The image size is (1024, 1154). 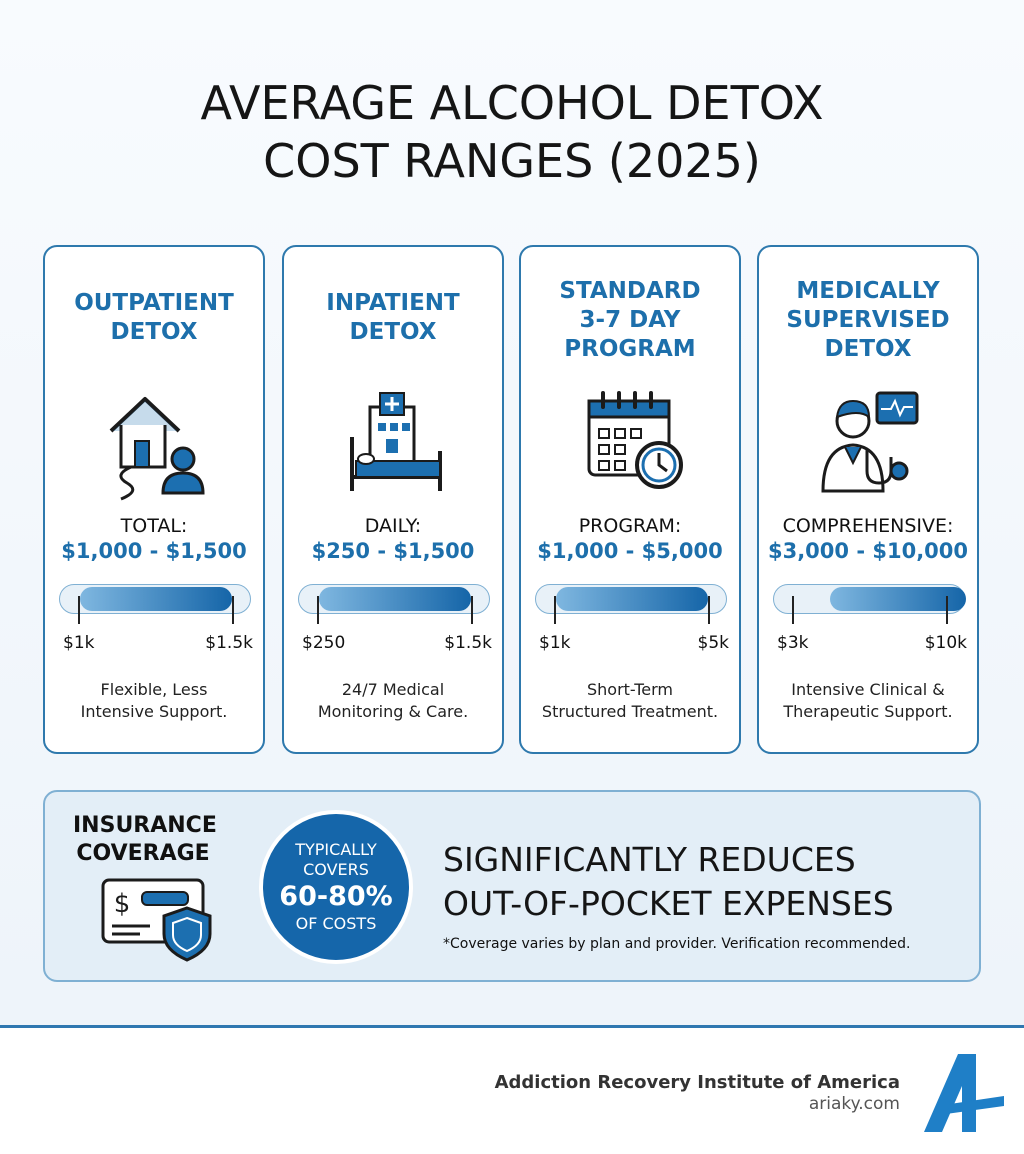 I want to click on card-title: MEDICALLY SUPERVISED DETOX, so click(x=868, y=320).